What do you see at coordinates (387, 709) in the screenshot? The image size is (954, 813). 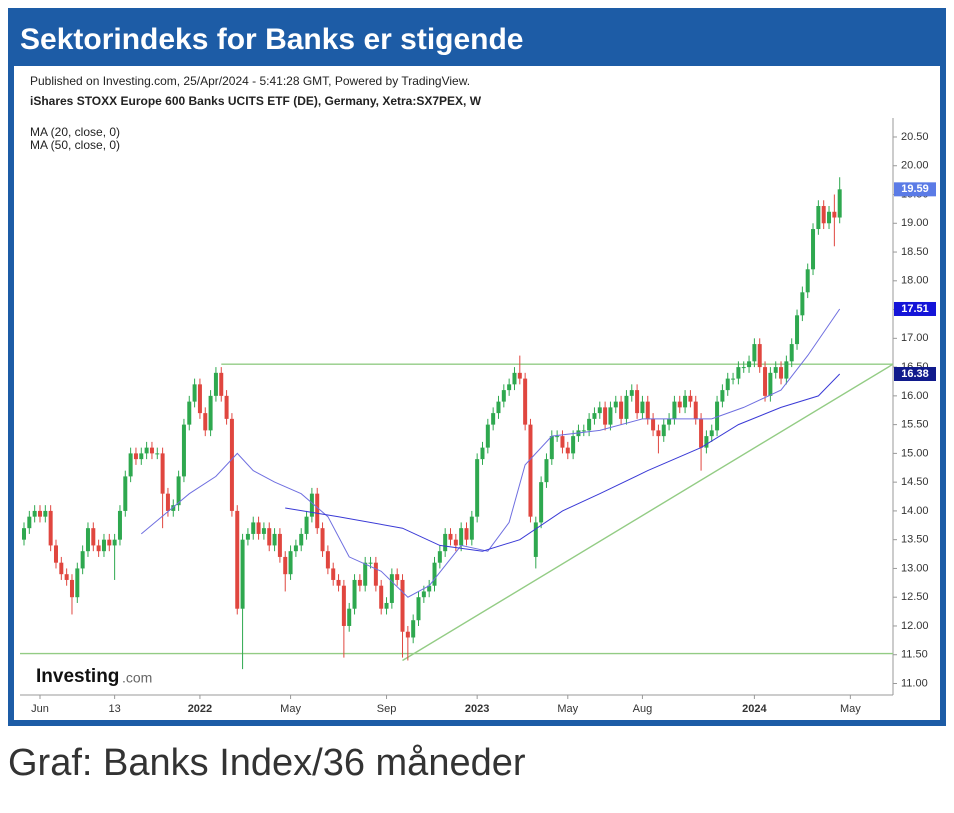 I see `x-tick-label: Sep` at bounding box center [387, 709].